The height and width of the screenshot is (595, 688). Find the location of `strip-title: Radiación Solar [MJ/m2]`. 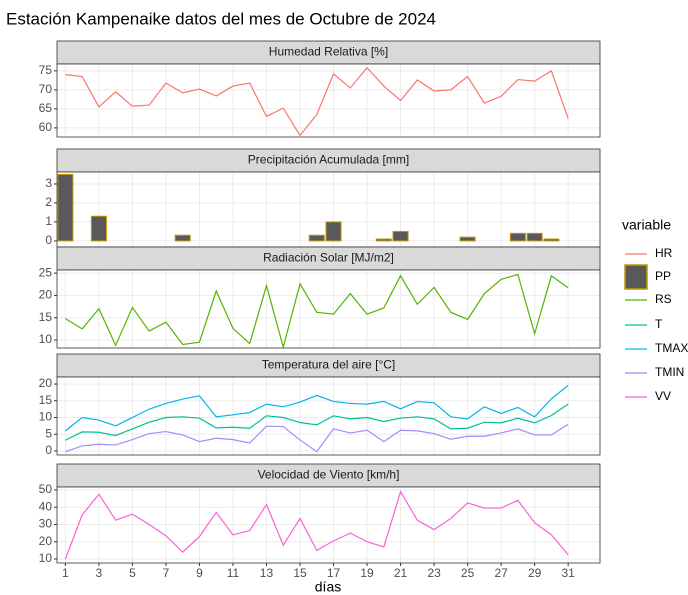

strip-title: Radiación Solar [MJ/m2] is located at coordinates (328, 258).